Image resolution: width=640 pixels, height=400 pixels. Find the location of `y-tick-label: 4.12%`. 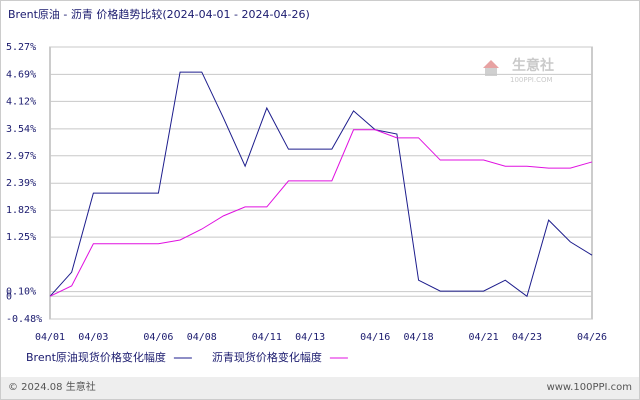

y-tick-label: 4.12% is located at coordinates (21, 101).